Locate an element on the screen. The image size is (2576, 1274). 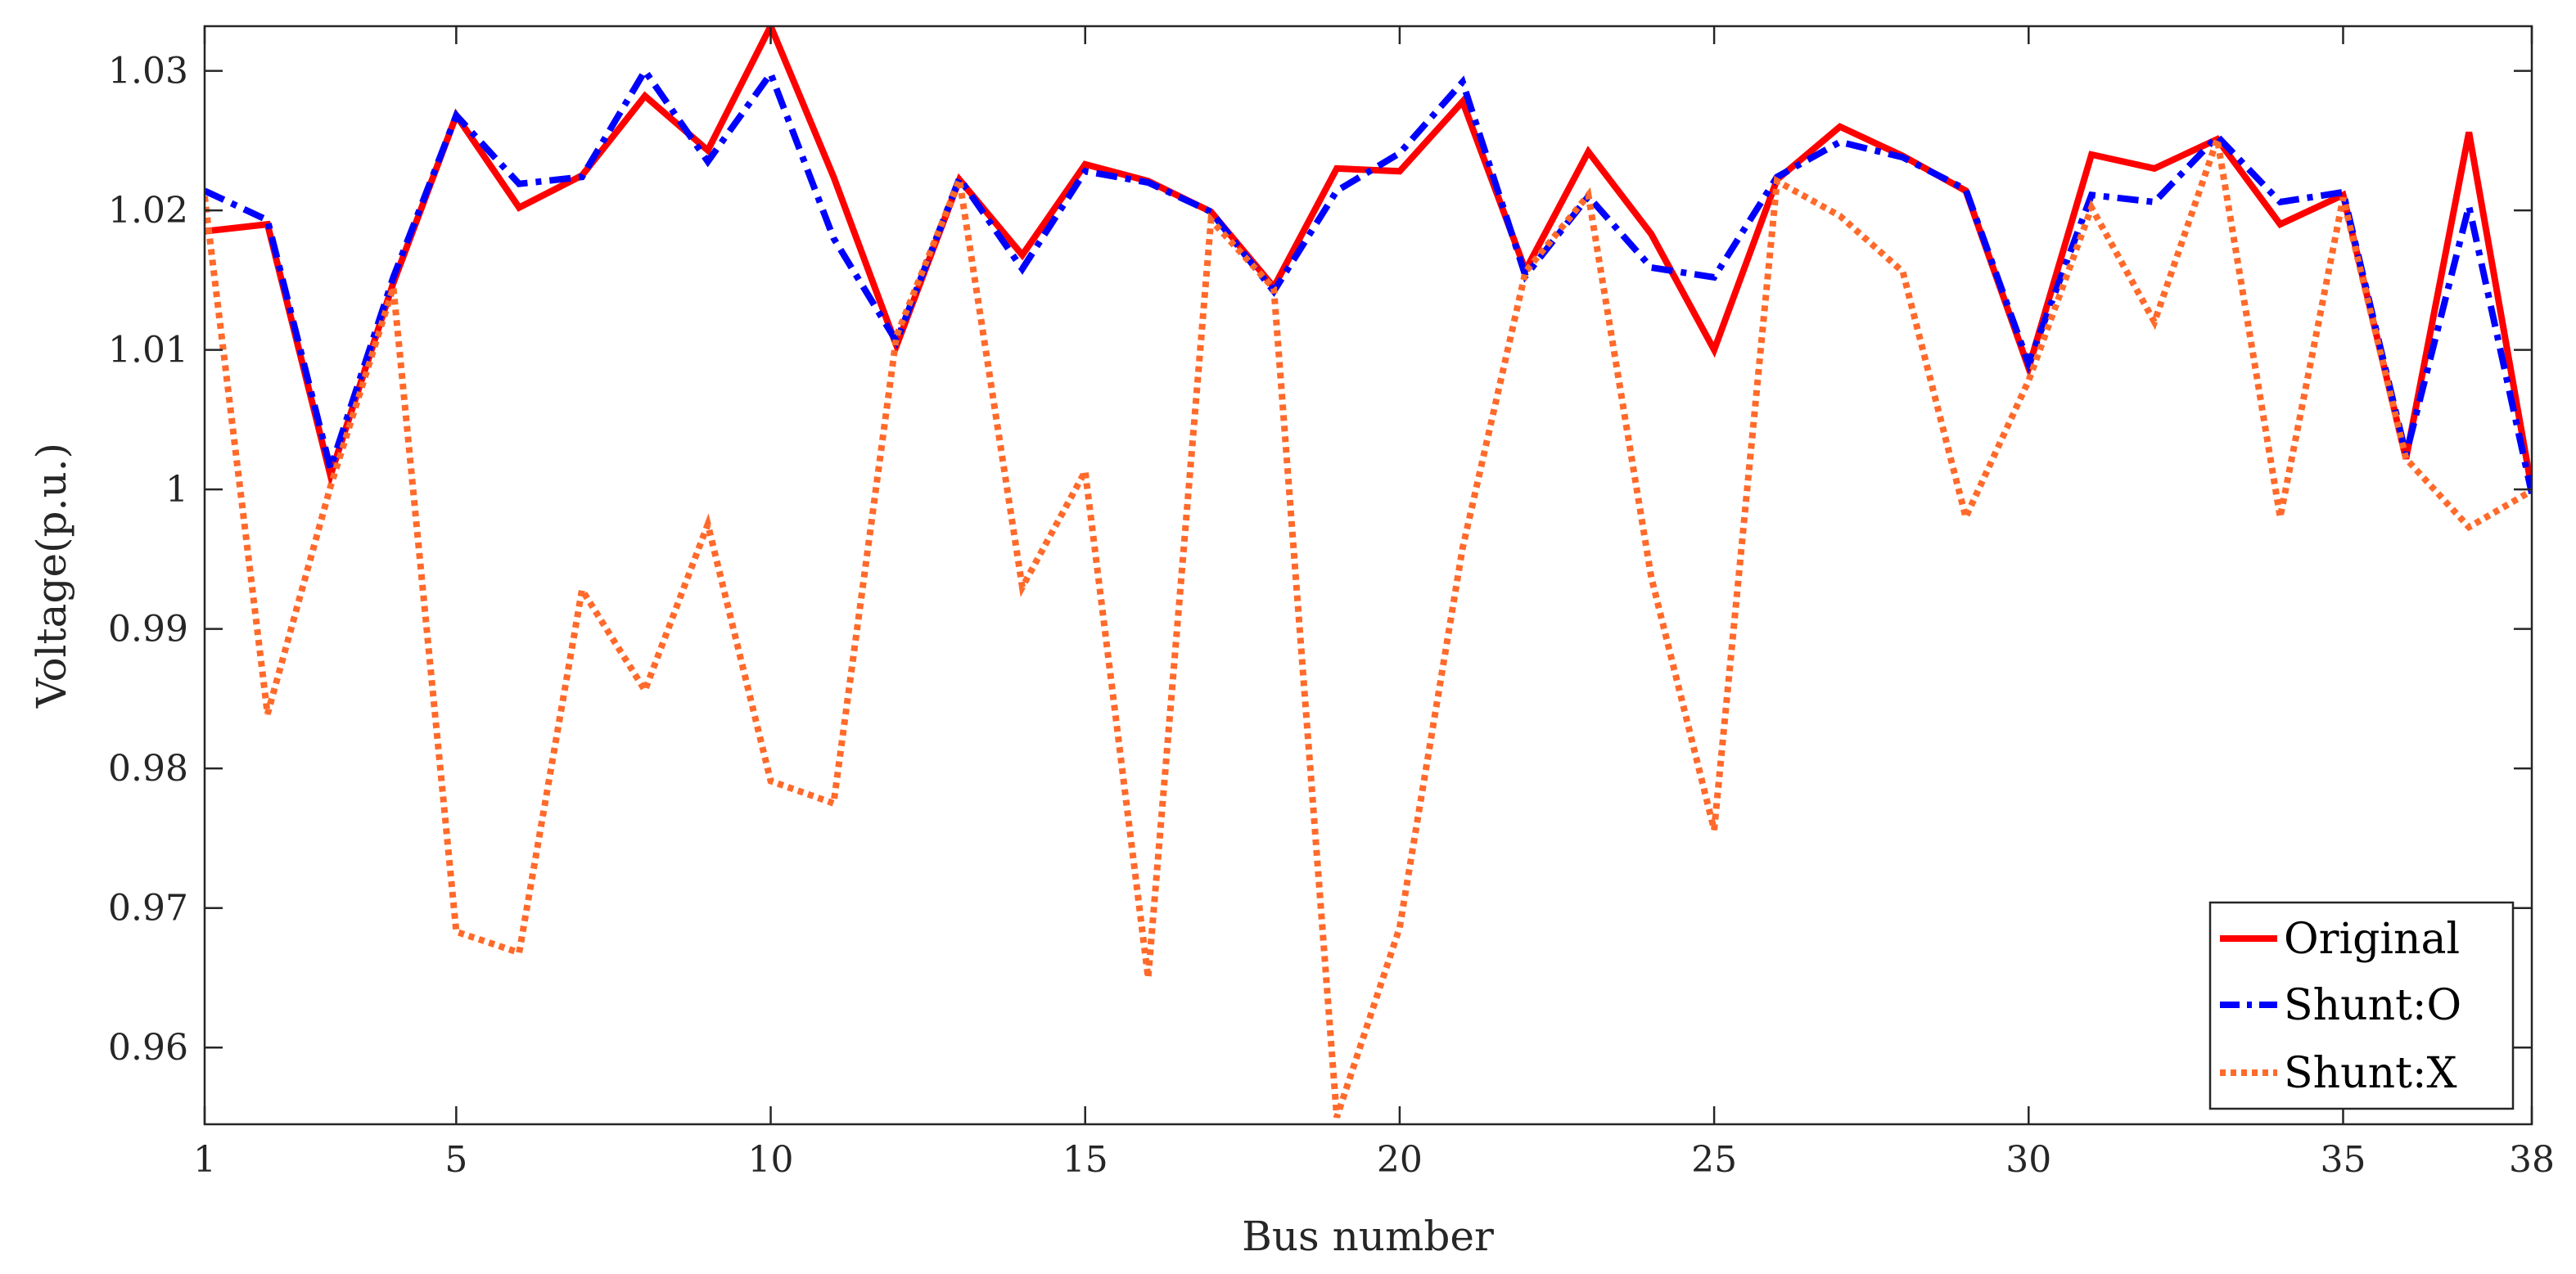
legend-label-original: Original is located at coordinates (2372, 940).